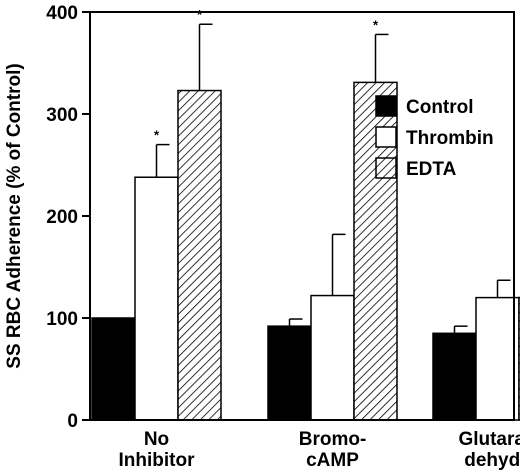 The height and width of the screenshot is (473, 520). I want to click on y-axis-ticks: 0 100 200 300 400, so click(68, 217).